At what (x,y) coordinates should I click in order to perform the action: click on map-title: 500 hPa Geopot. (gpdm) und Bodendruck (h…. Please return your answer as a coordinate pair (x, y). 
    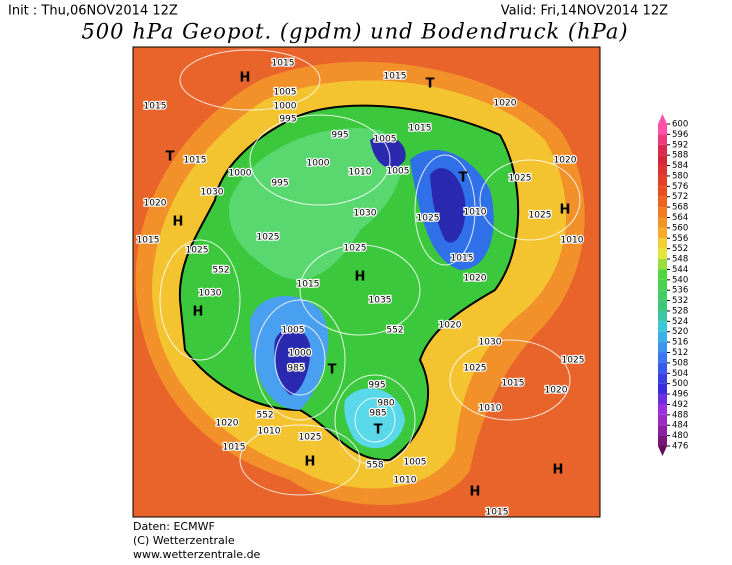
    Looking at the image, I should click on (354, 32).